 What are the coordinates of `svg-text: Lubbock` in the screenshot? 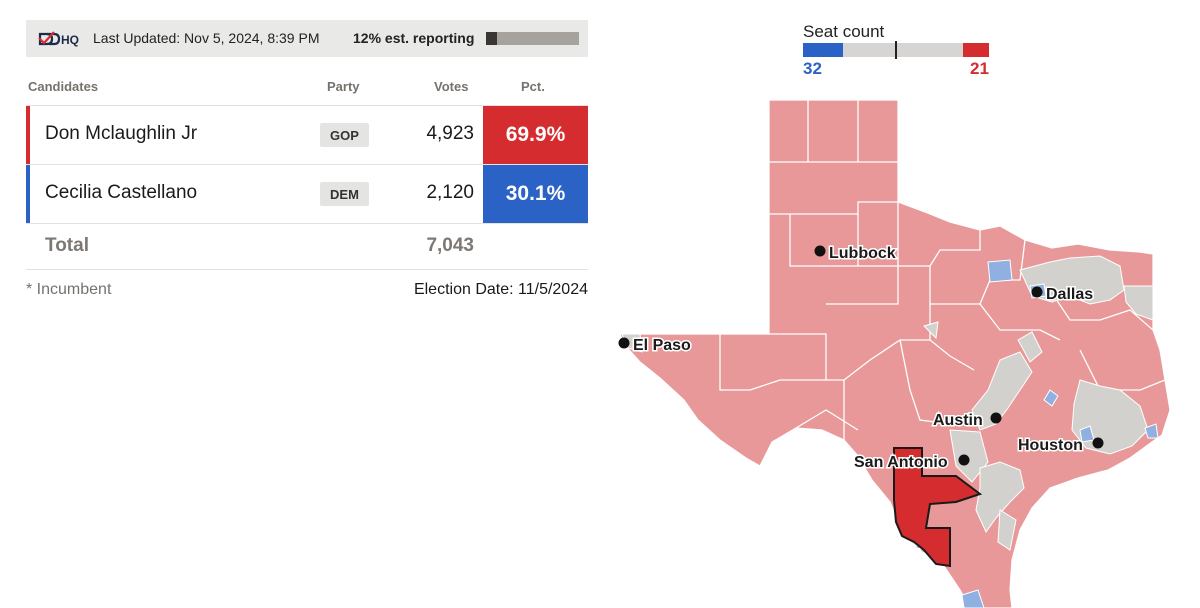 It's located at (862, 253).